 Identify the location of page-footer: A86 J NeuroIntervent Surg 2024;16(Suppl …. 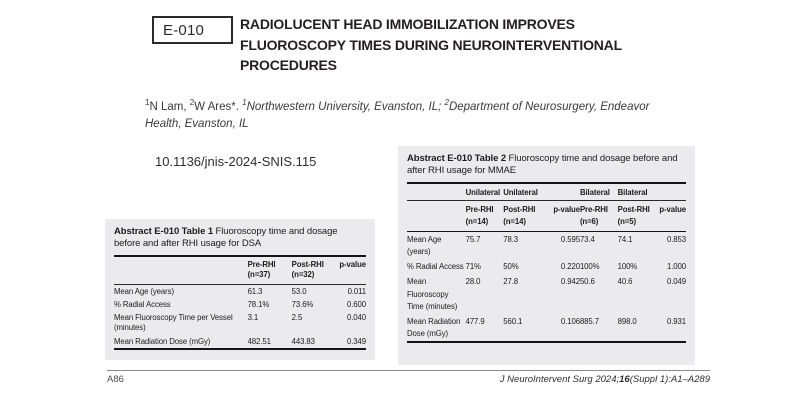
(408, 377).